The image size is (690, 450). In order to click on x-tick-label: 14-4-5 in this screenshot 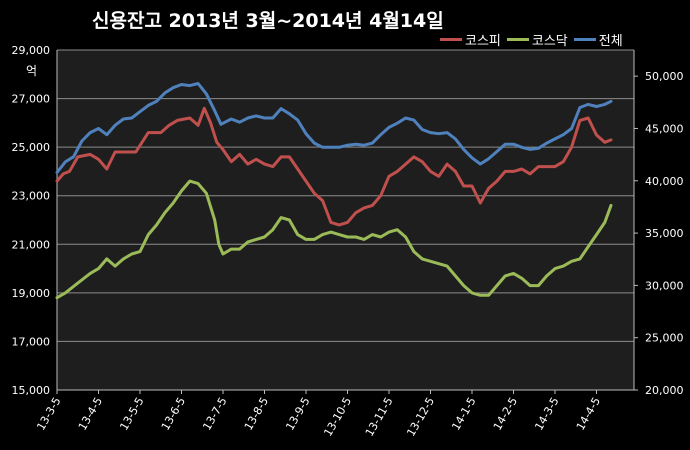, I will do `click(588, 414)`.